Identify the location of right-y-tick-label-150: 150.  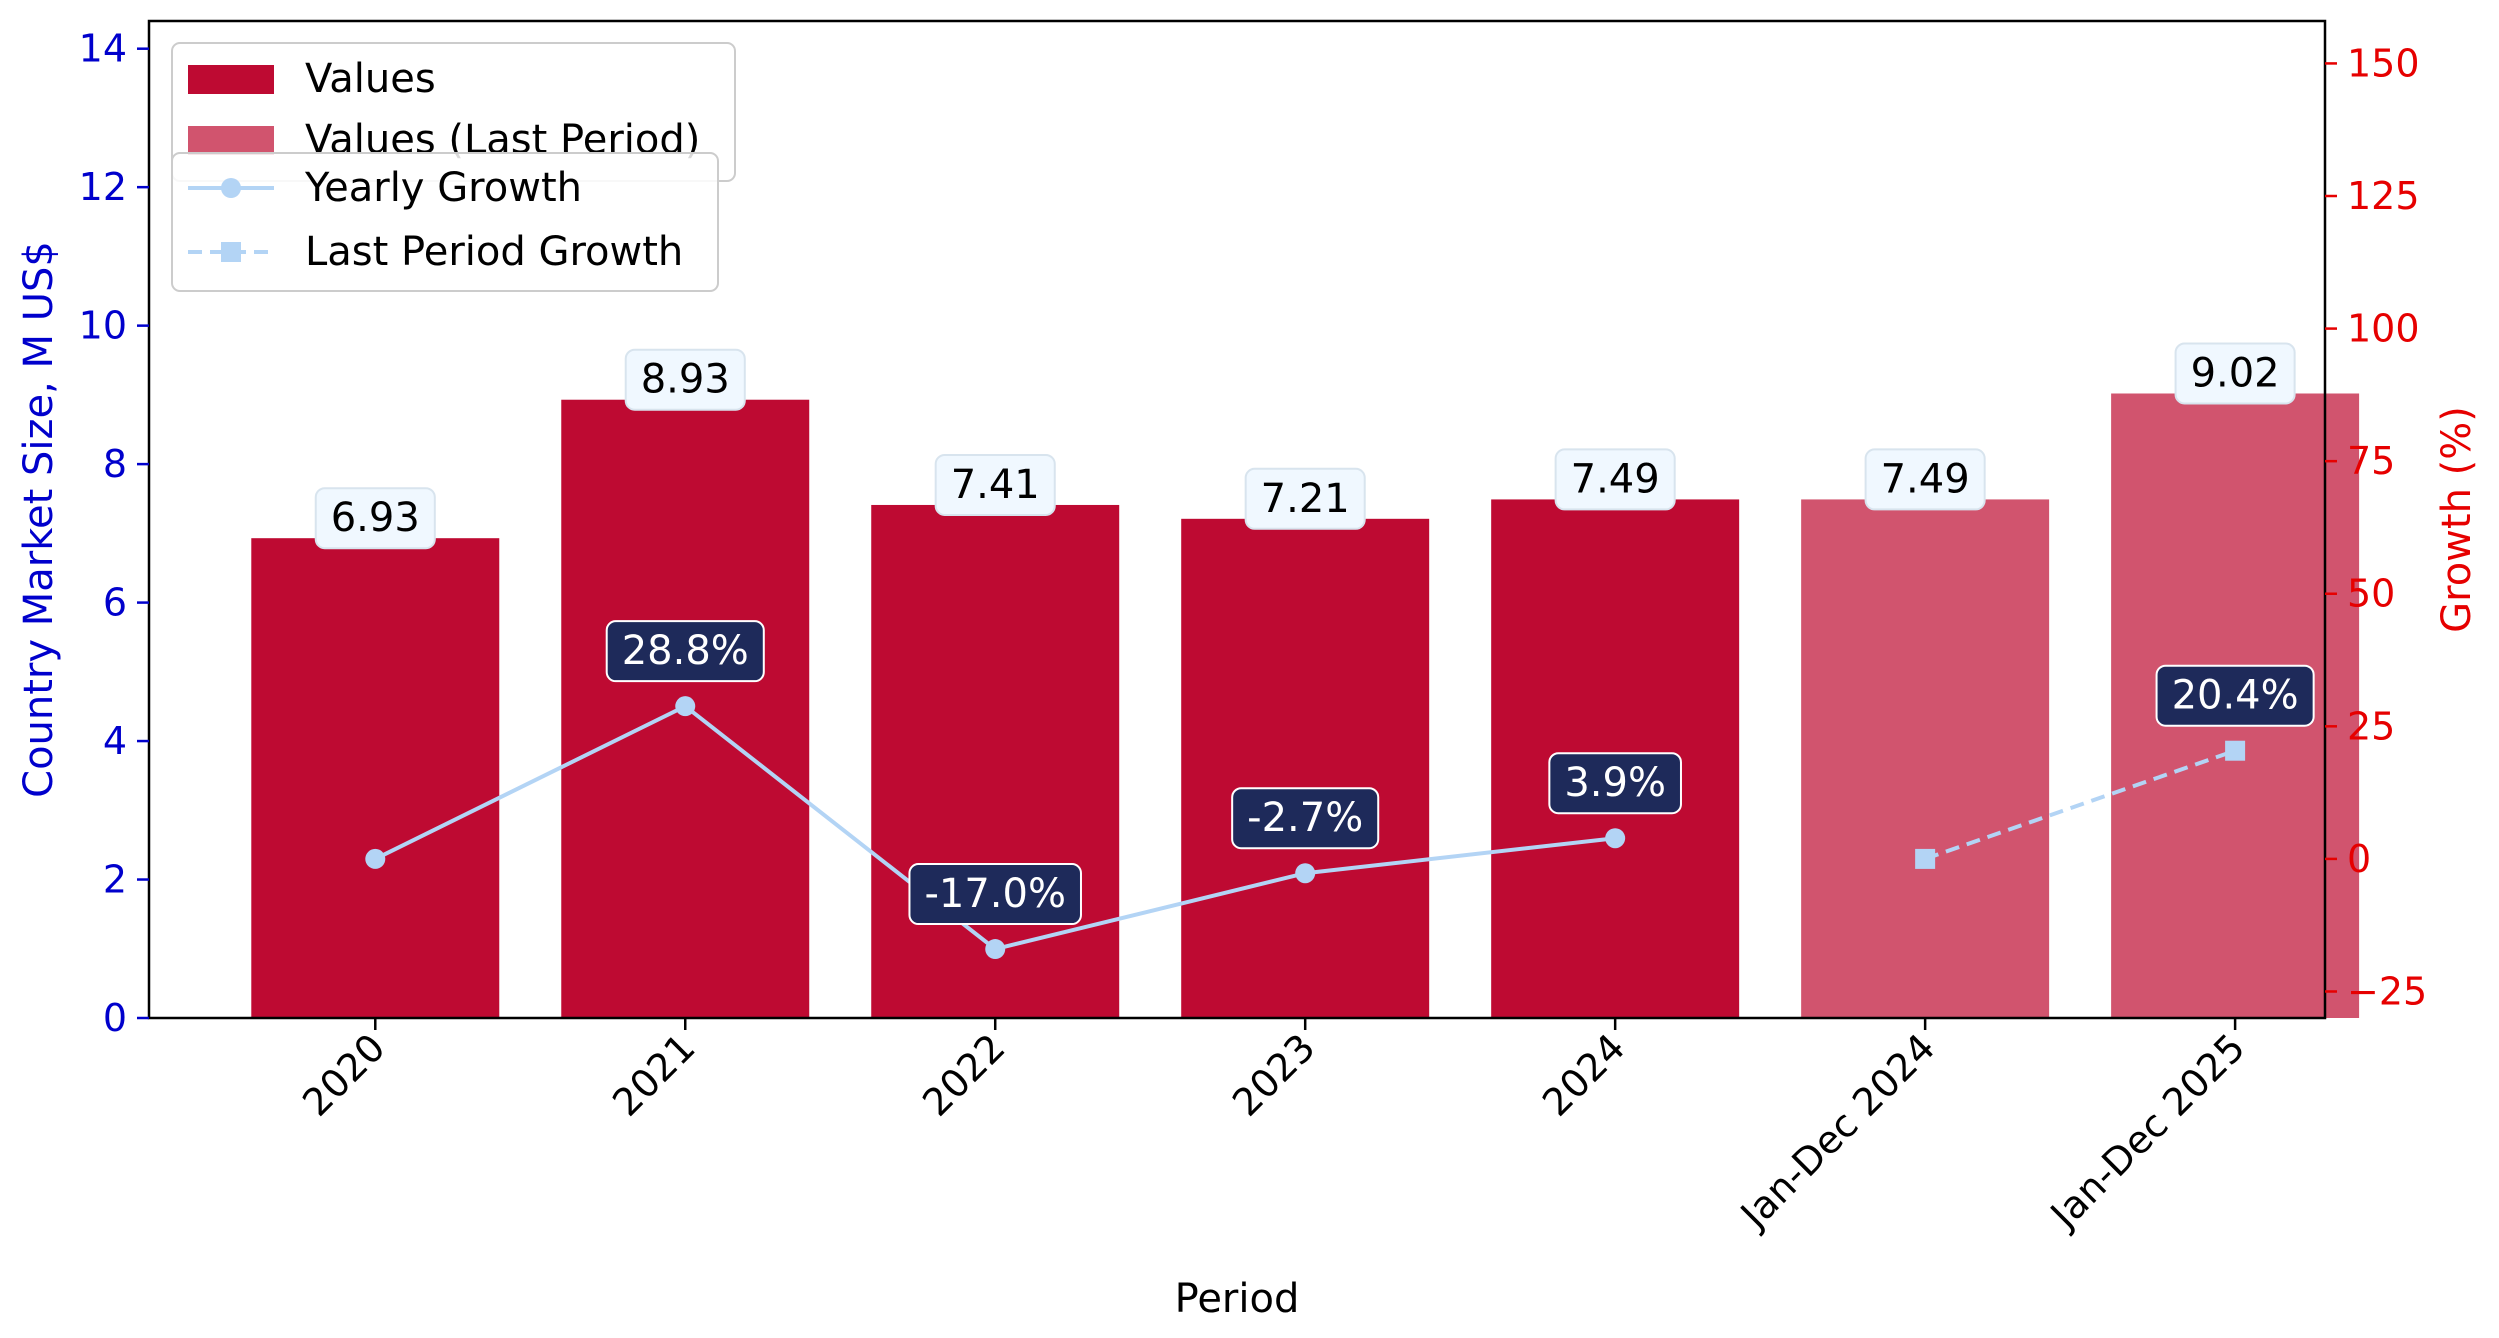
(2383, 63).